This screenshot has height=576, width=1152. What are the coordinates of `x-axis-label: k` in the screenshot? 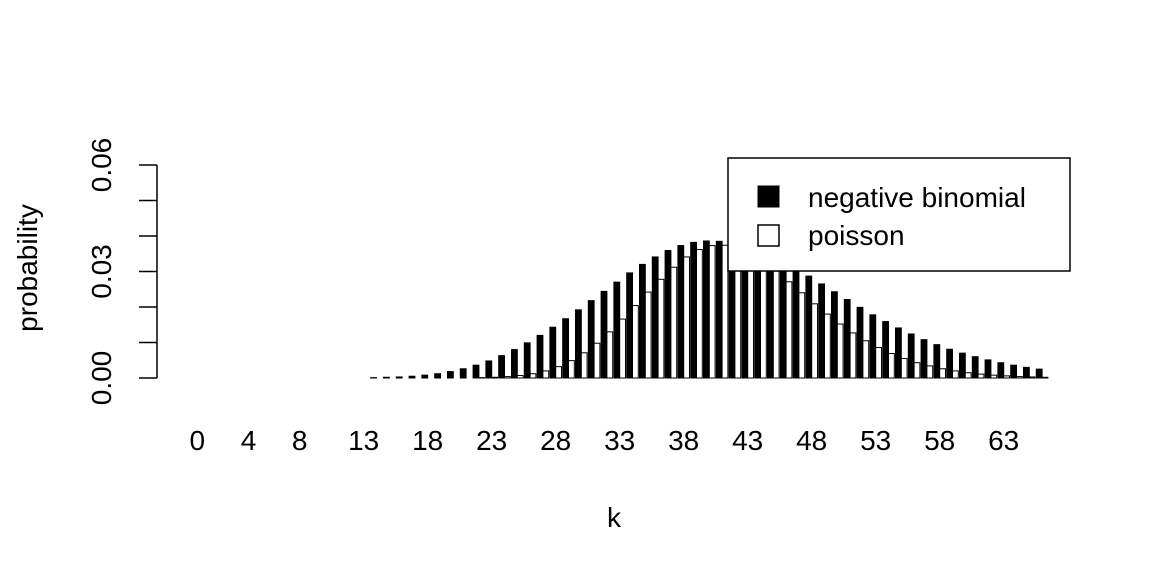 It's located at (614, 517).